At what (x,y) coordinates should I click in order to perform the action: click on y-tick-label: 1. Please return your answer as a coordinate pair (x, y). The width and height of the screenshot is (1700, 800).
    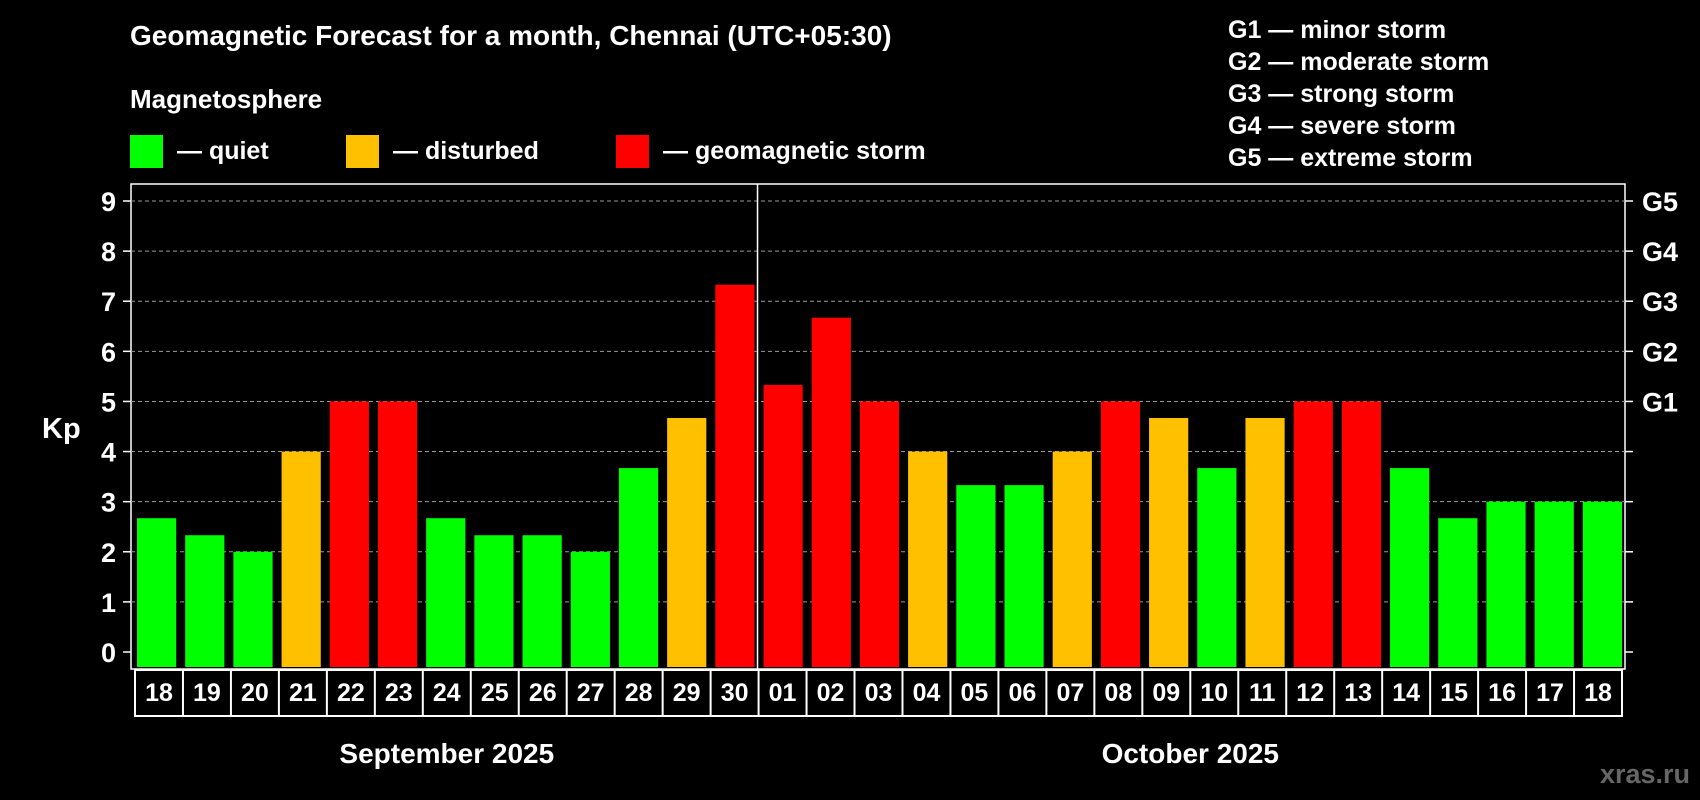
    Looking at the image, I should click on (108, 603).